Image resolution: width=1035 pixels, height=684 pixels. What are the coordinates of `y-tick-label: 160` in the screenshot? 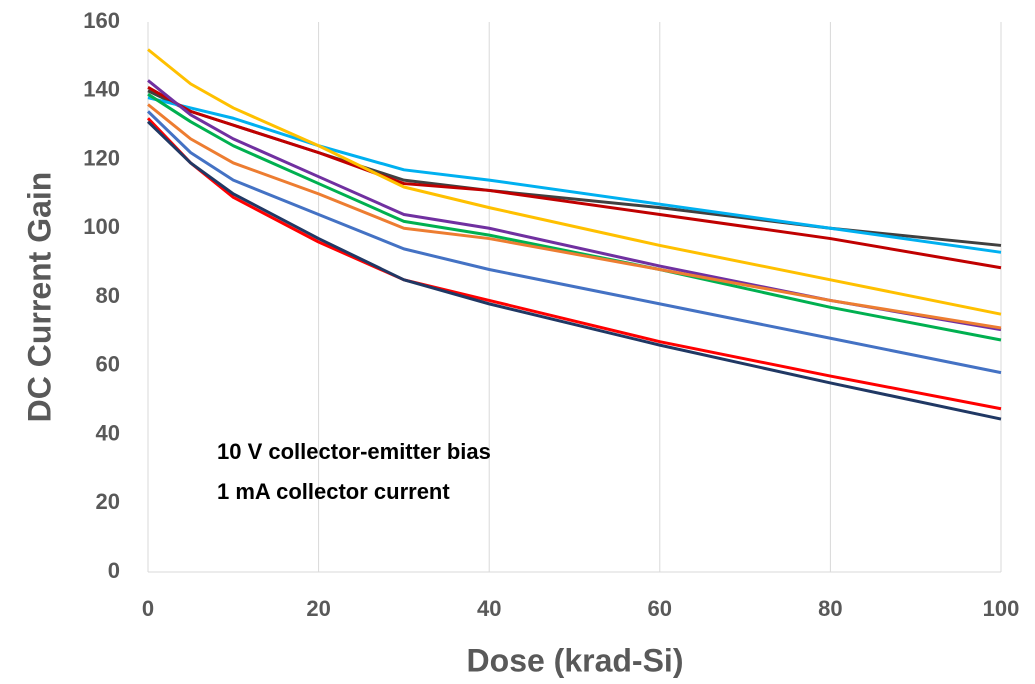 It's located at (101, 20).